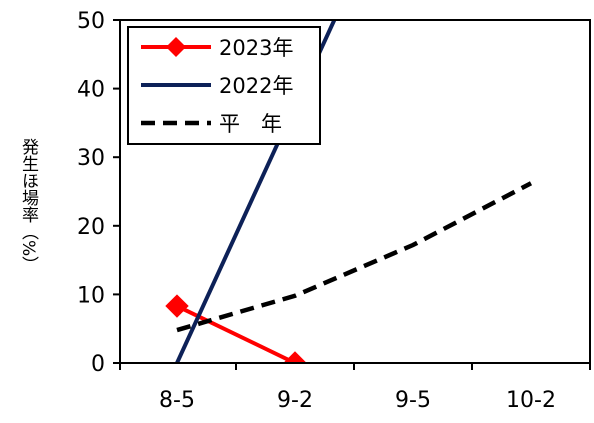 The height and width of the screenshot is (423, 594). Describe the element at coordinates (28, 205) in the screenshot. I see `y-axis-label: 発生ほ場率（%）` at that location.